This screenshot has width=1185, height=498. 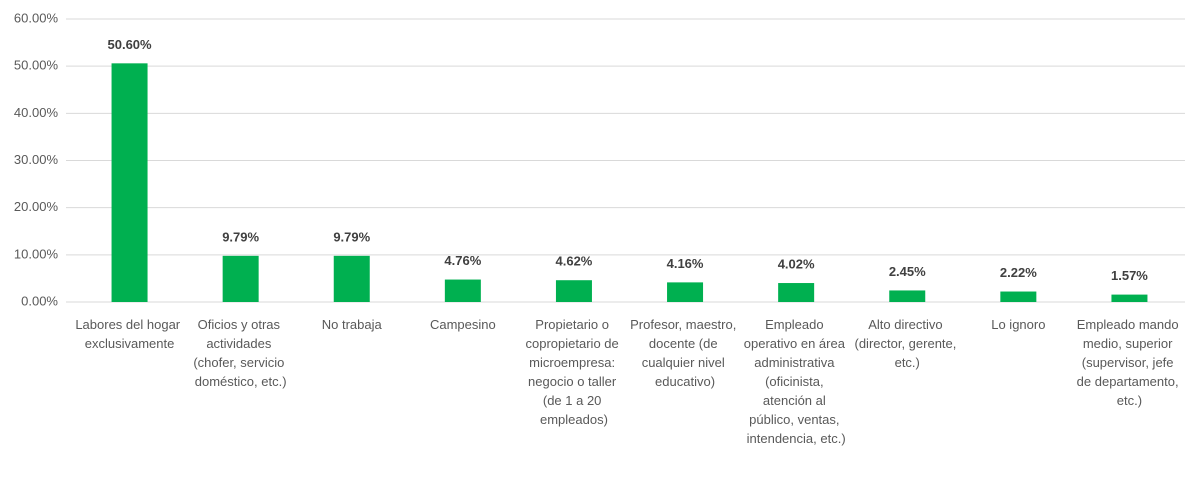 I want to click on y-tick-label: 10.00%, so click(x=36, y=253).